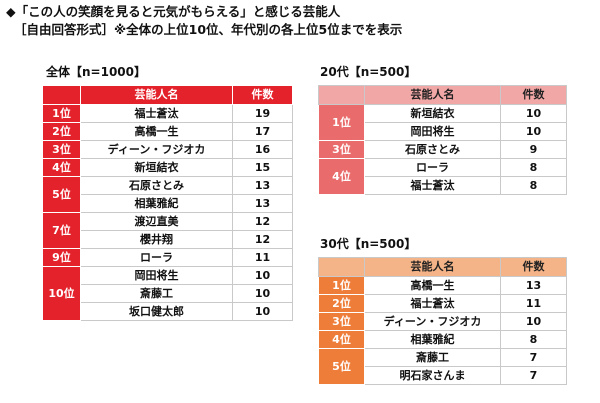 Image resolution: width=600 pixels, height=403 pixels. I want to click on table-row: 3位 石原さとみ 9, so click(442, 149).